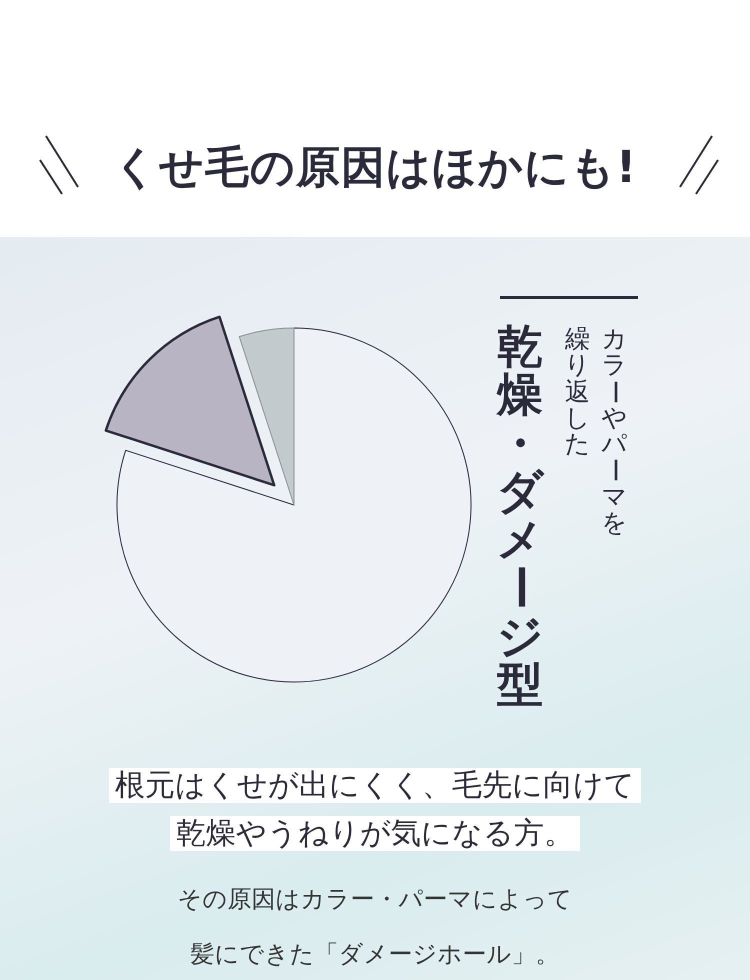 This screenshot has height=980, width=750. I want to click on text: その原因はカラー・パーマによって髪にできた「ダメージホール」。, so click(375, 927).